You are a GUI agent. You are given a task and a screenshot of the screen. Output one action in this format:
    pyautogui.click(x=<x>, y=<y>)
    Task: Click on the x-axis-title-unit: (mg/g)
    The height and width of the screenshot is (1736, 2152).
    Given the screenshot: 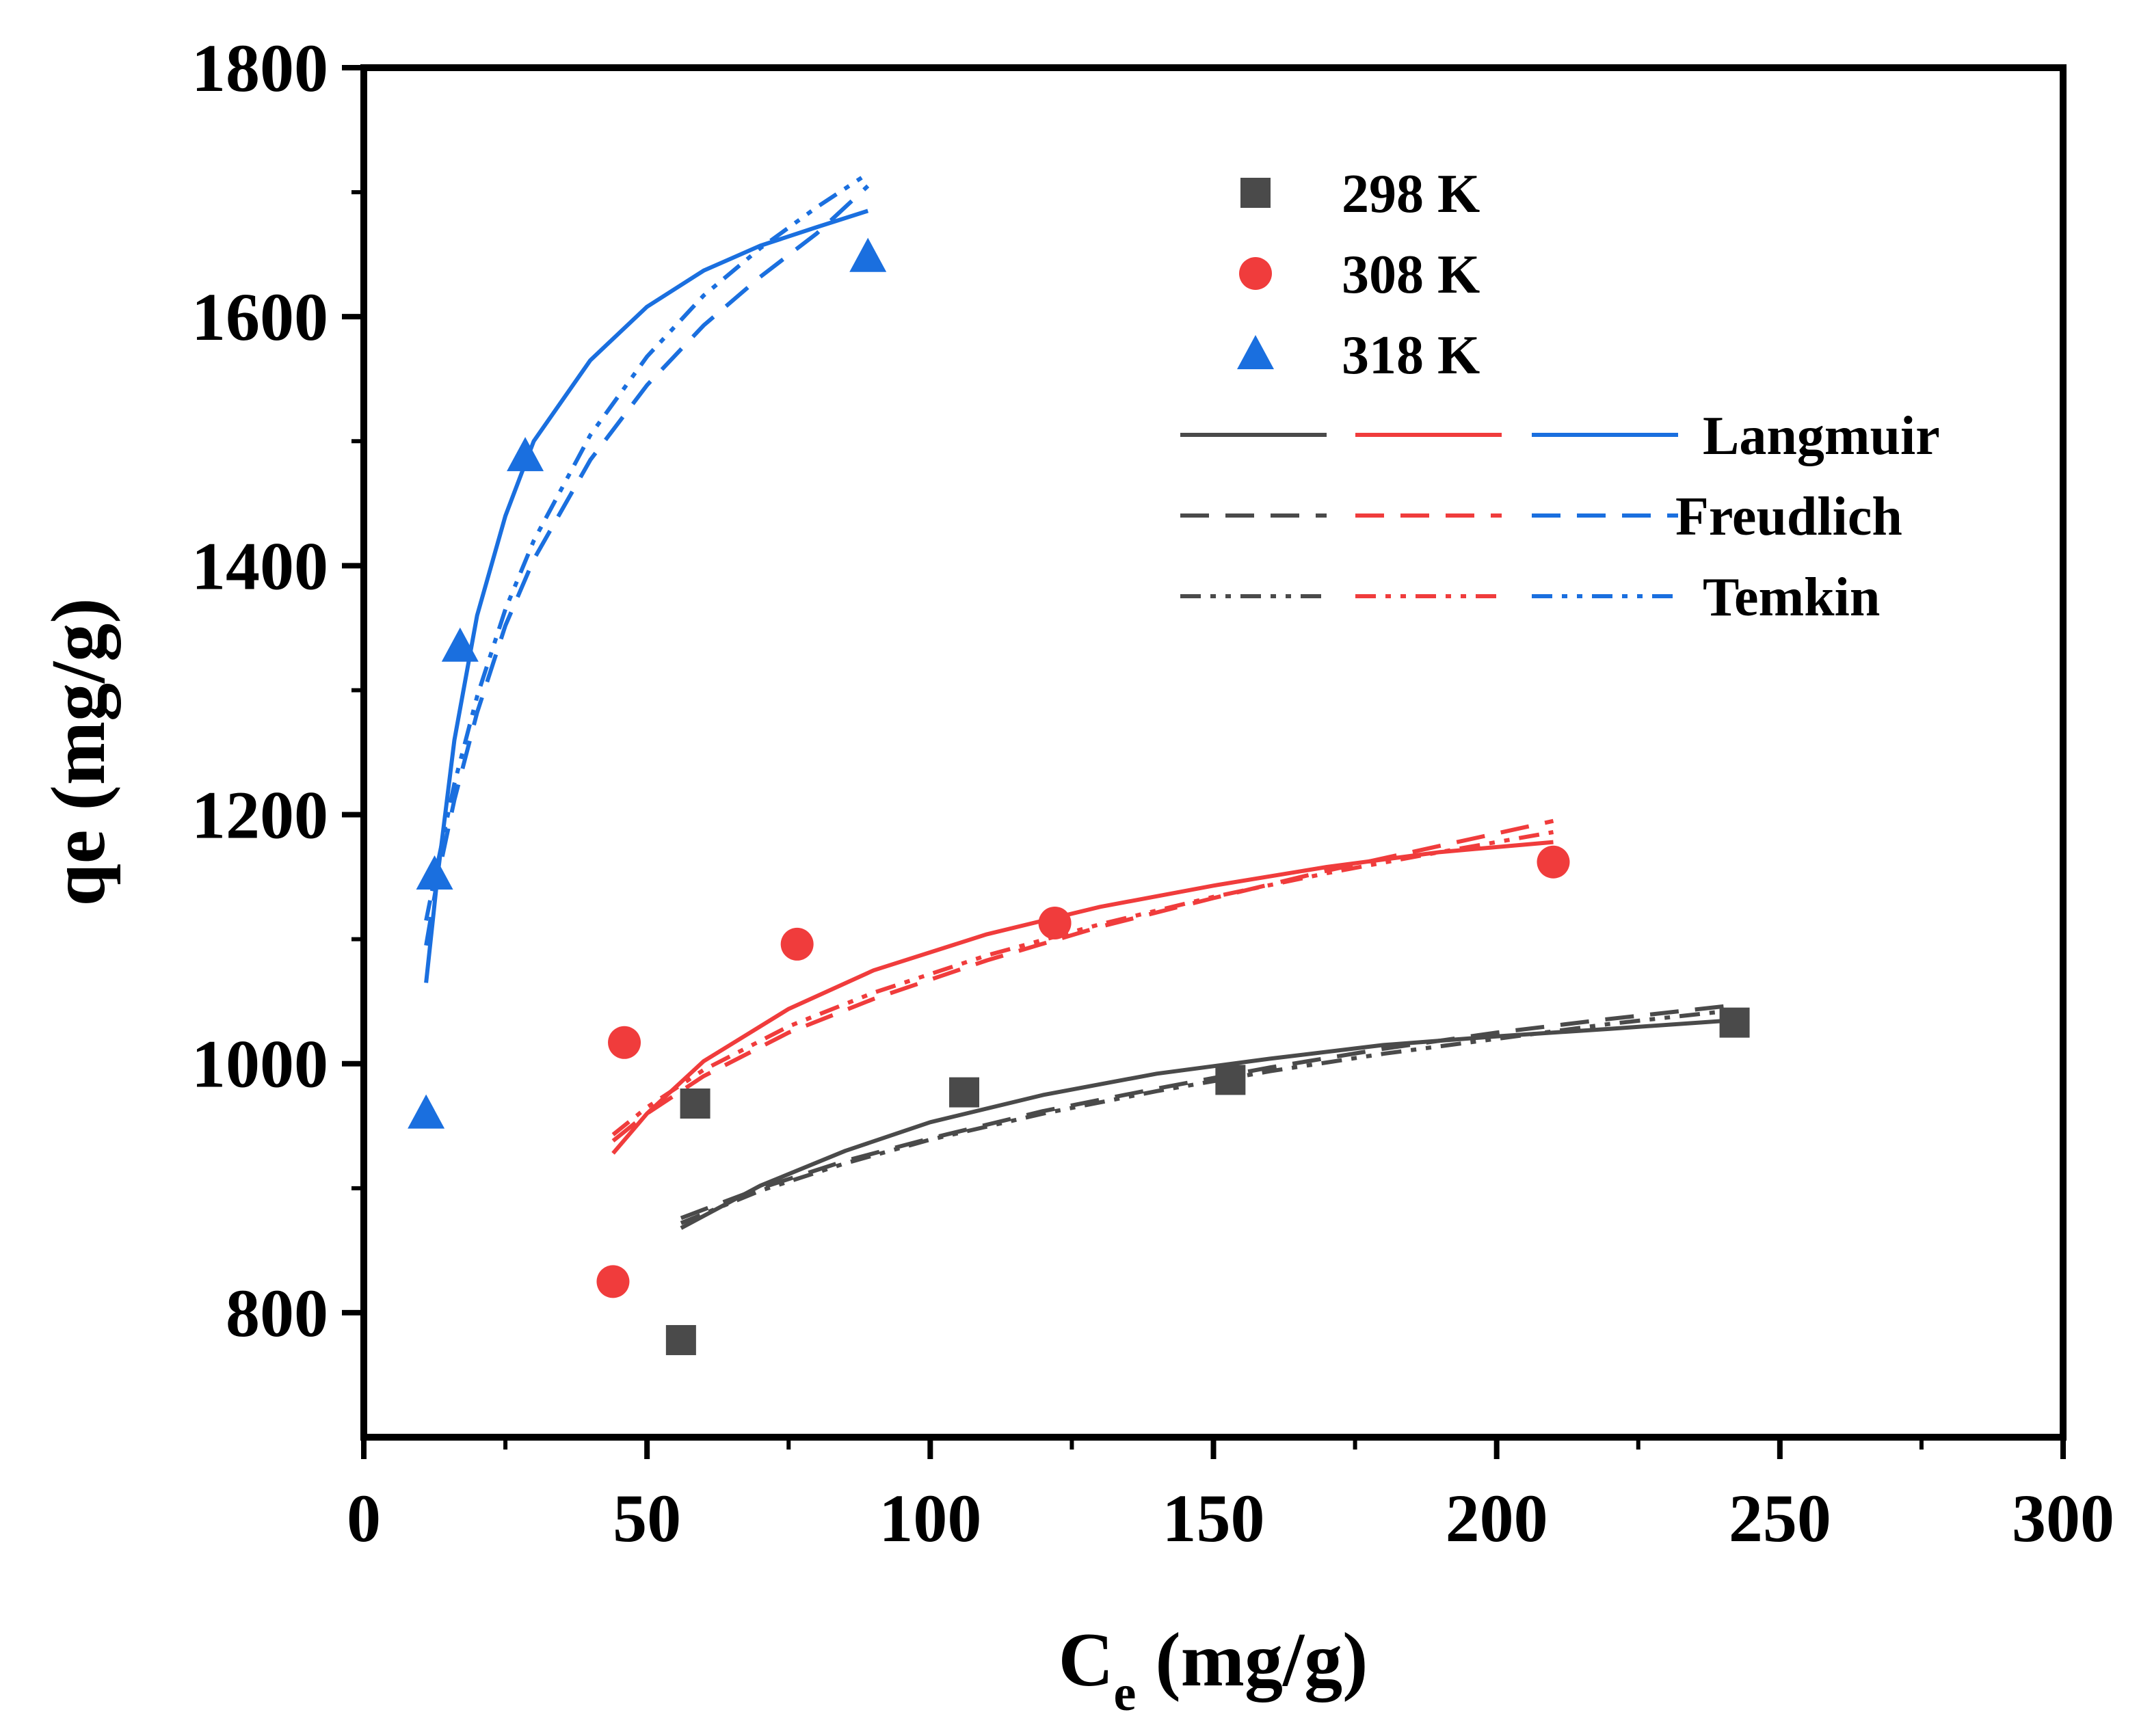 What is the action you would take?
    pyautogui.click(x=1252, y=1660)
    